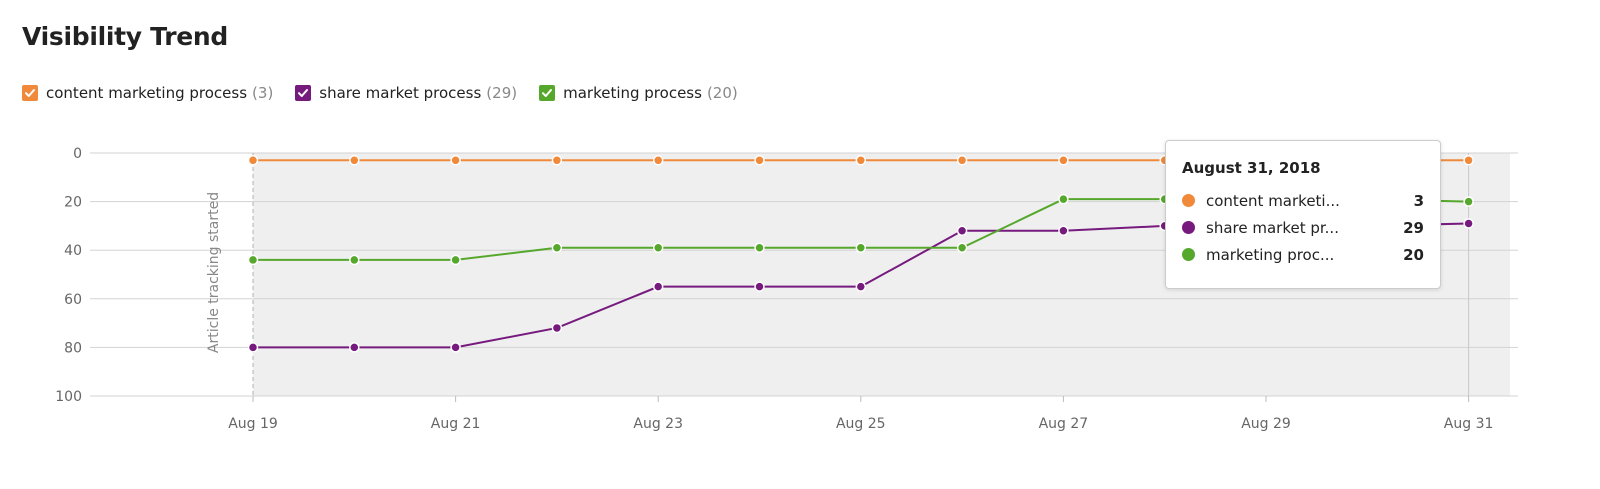 This screenshot has width=1600, height=489. What do you see at coordinates (125, 36) in the screenshot?
I see `chart-title: Visibility Trend` at bounding box center [125, 36].